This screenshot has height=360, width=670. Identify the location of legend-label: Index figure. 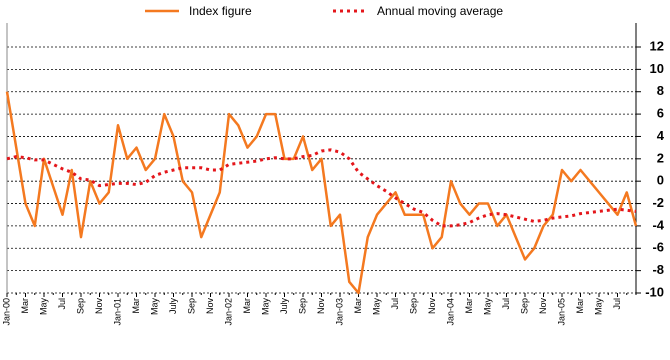
(220, 11).